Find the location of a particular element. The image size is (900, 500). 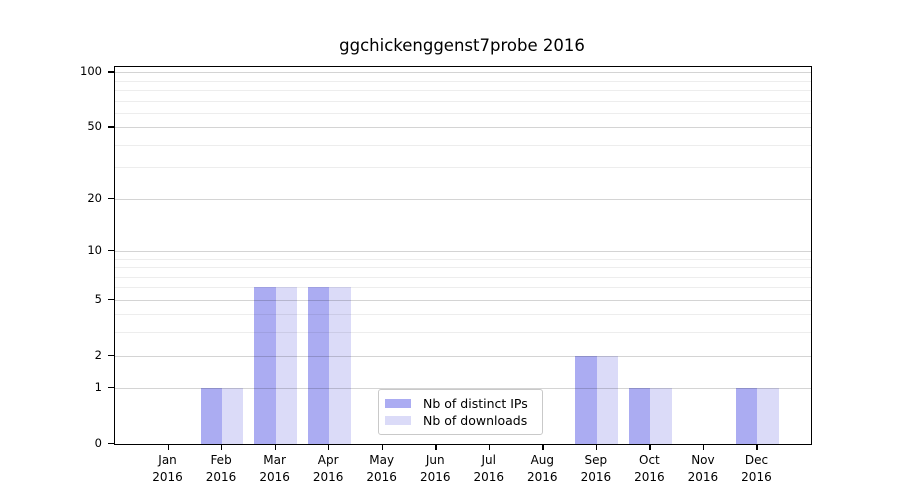

y-tick-label: 100 is located at coordinates (91, 71).